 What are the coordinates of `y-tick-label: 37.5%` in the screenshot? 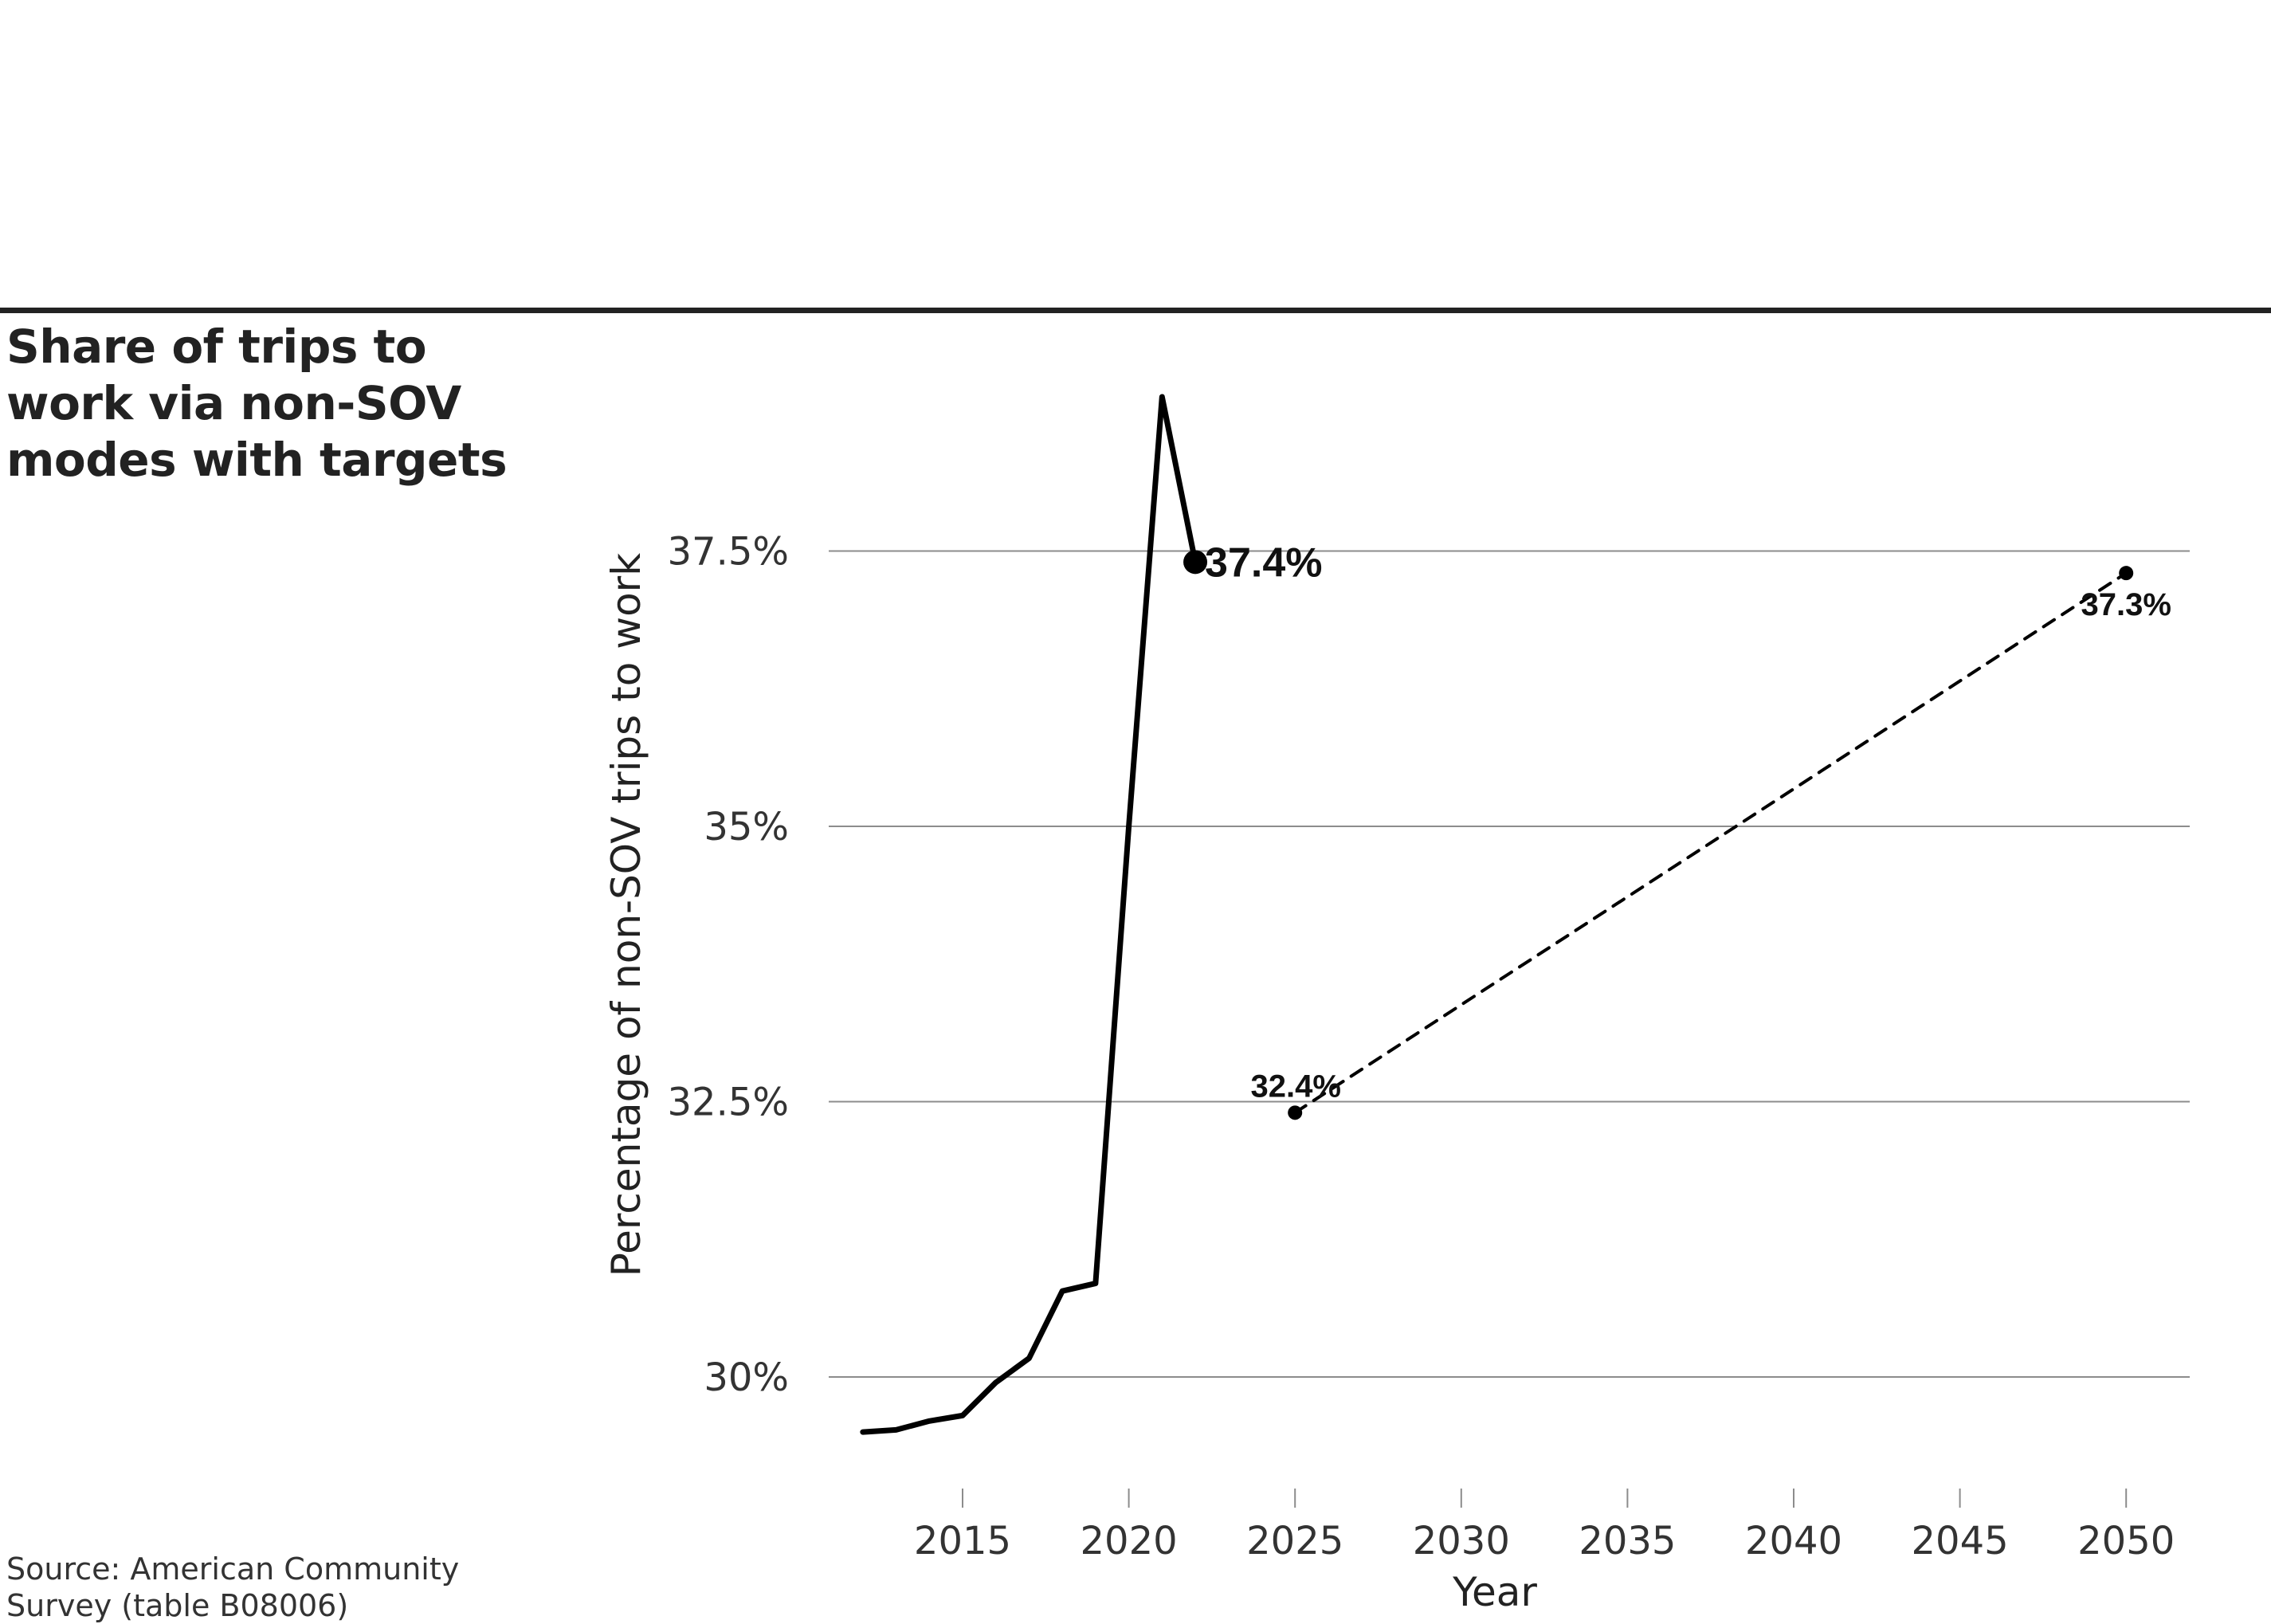 It's located at (728, 552).